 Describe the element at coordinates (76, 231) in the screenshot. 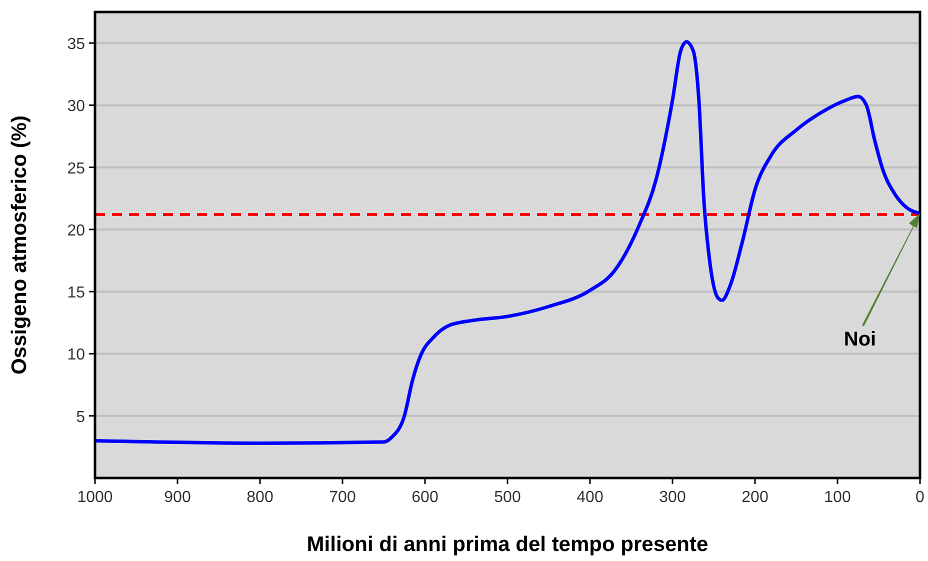

I see `y-tick-label: 20` at that location.